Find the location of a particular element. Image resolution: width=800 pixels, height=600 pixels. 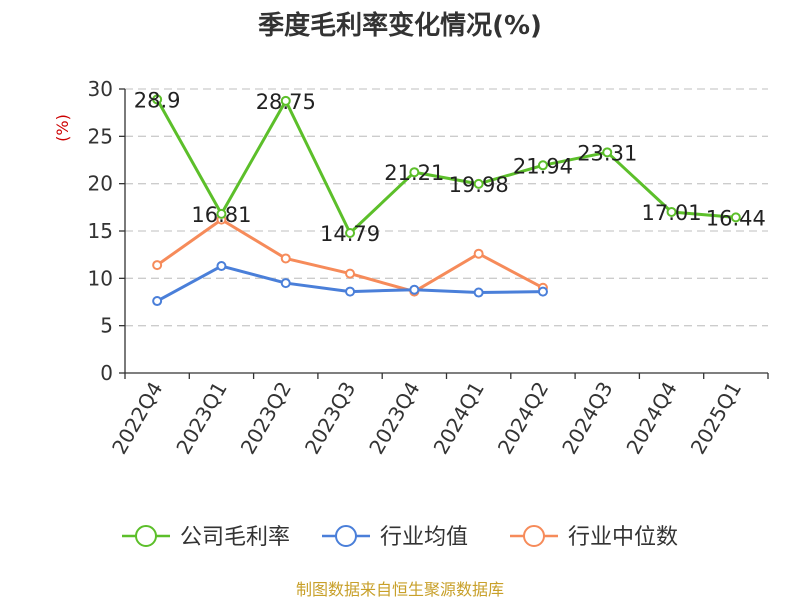

data-label: 28.75 is located at coordinates (286, 102).